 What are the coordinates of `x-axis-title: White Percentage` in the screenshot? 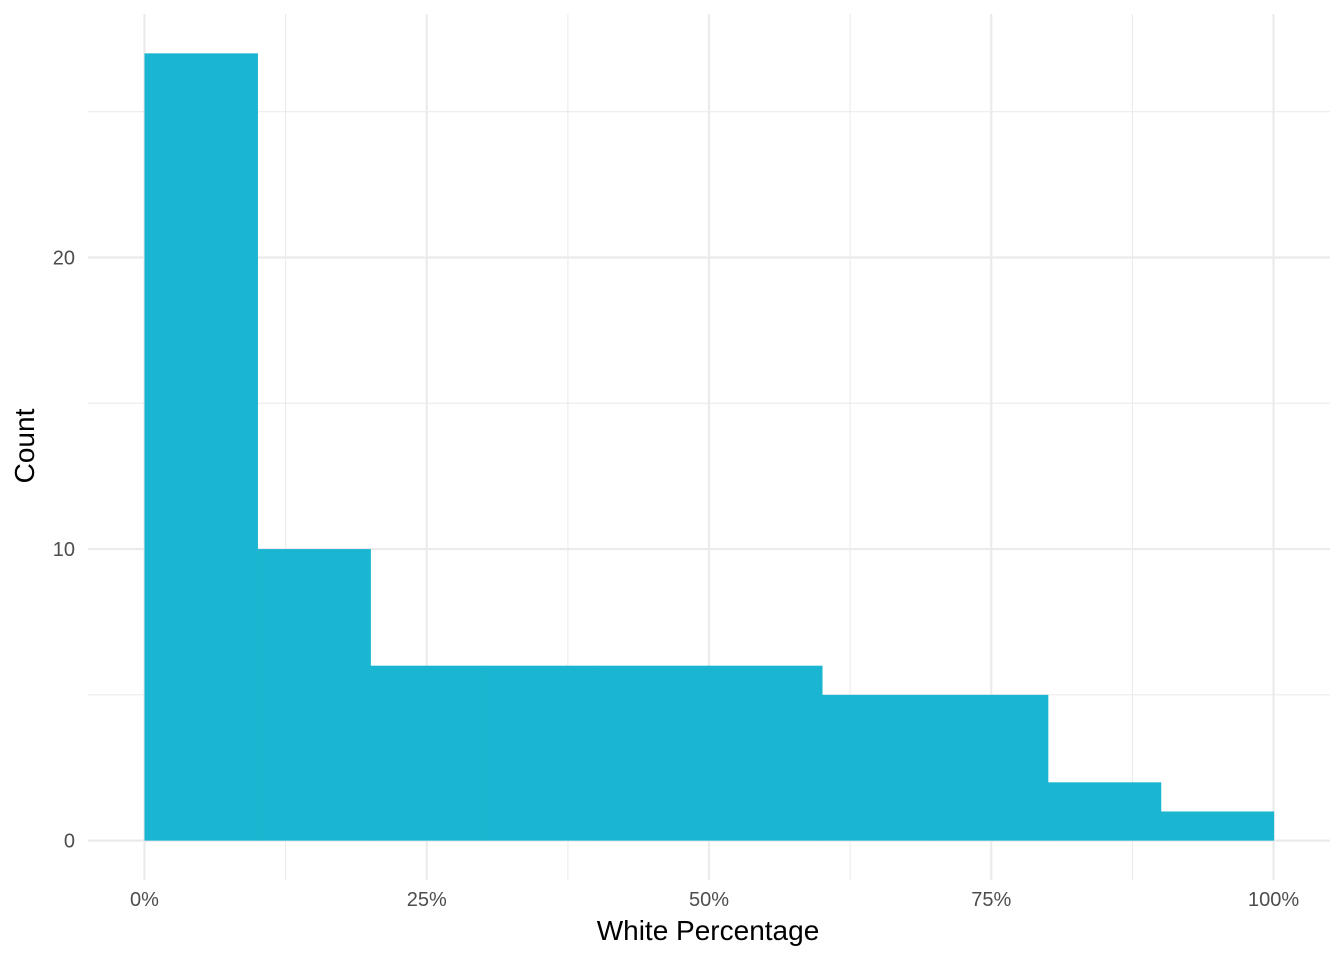 It's located at (708, 930).